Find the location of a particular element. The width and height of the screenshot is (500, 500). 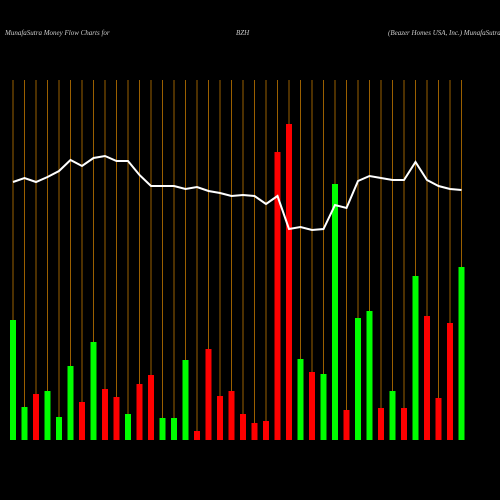

symbol: BZH is located at coordinates (243, 33).